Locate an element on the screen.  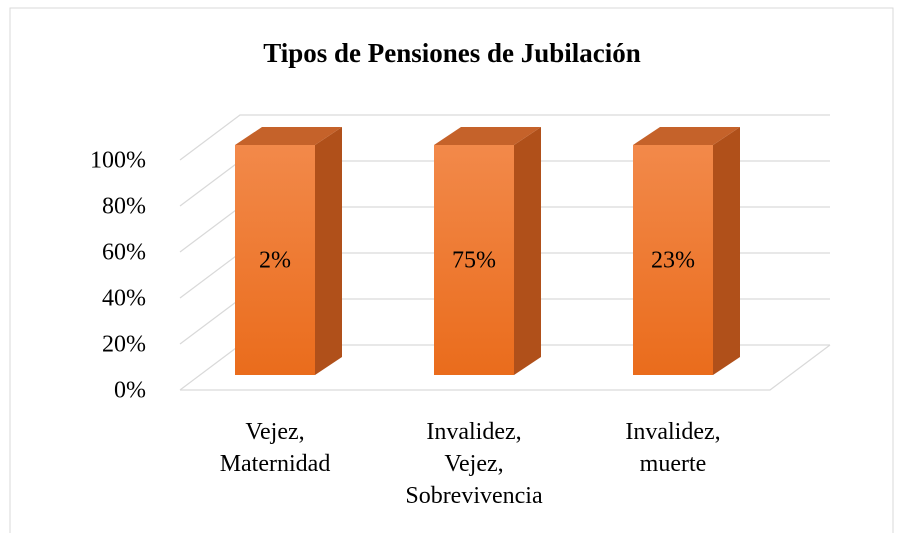
y-tick-label: 100% is located at coordinates (118, 161).